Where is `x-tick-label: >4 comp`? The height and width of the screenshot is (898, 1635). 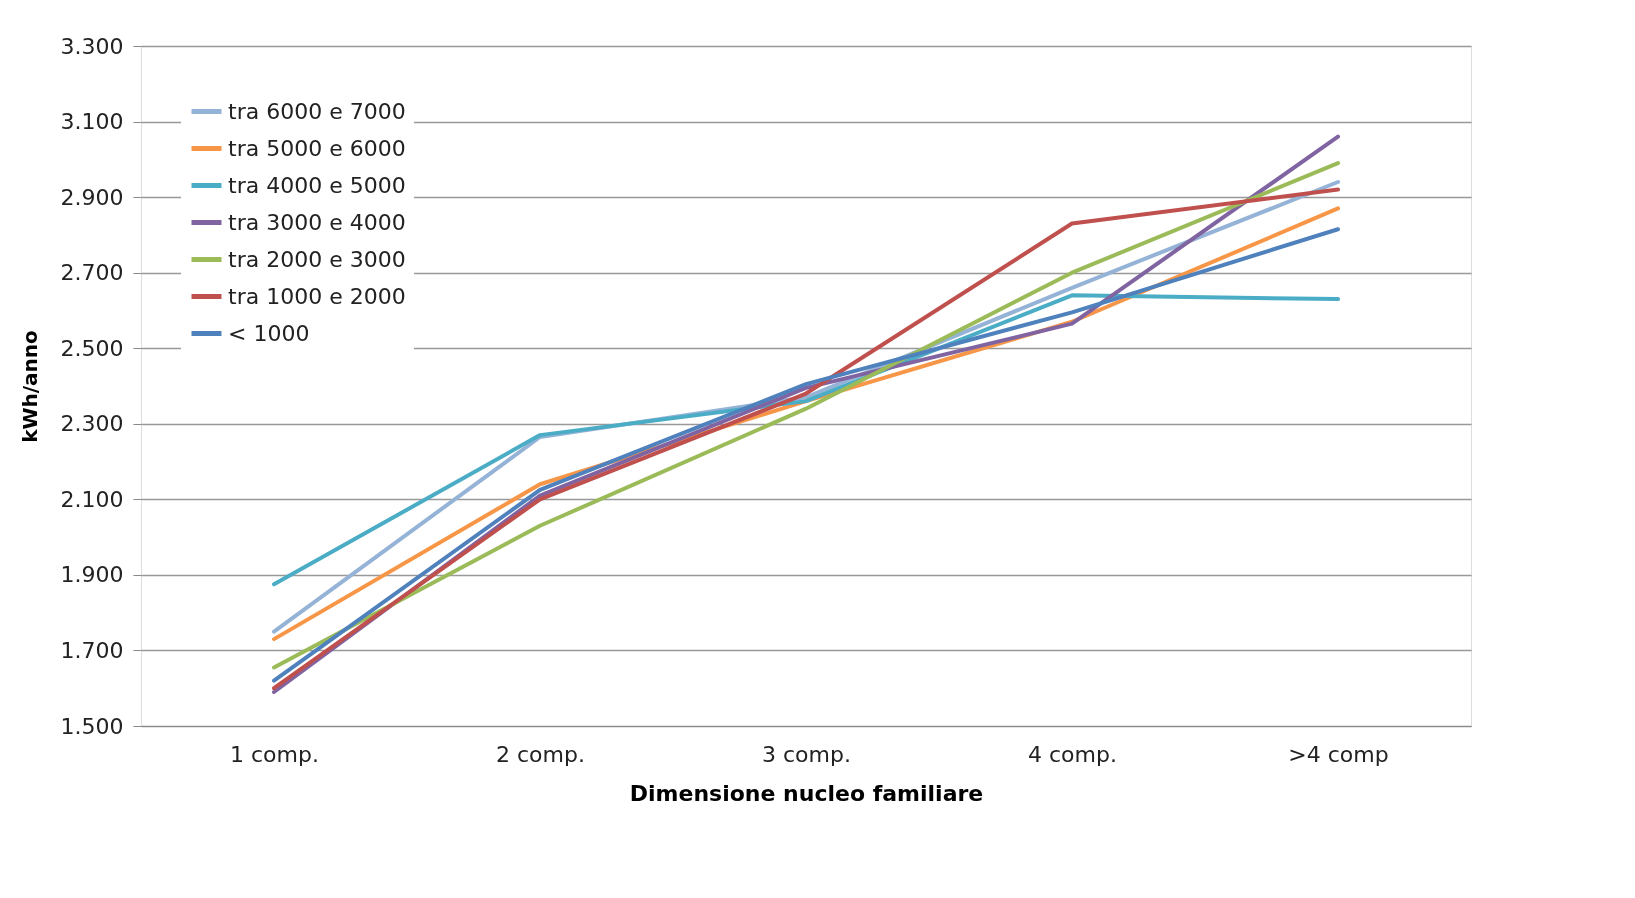 x-tick-label: >4 comp is located at coordinates (1338, 754).